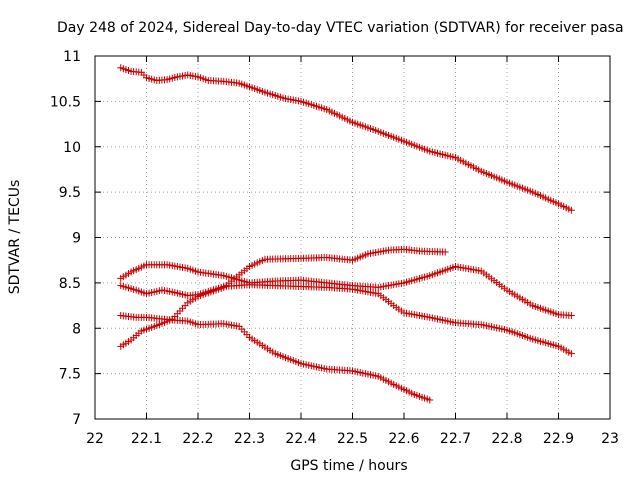 Image resolution: width=640 pixels, height=480 pixels. What do you see at coordinates (95, 439) in the screenshot?
I see `x-tick-label: 22` at bounding box center [95, 439].